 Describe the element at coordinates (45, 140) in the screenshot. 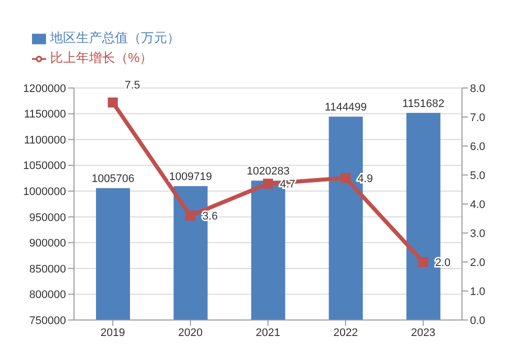

I see `y-tick-label: 1100000` at that location.